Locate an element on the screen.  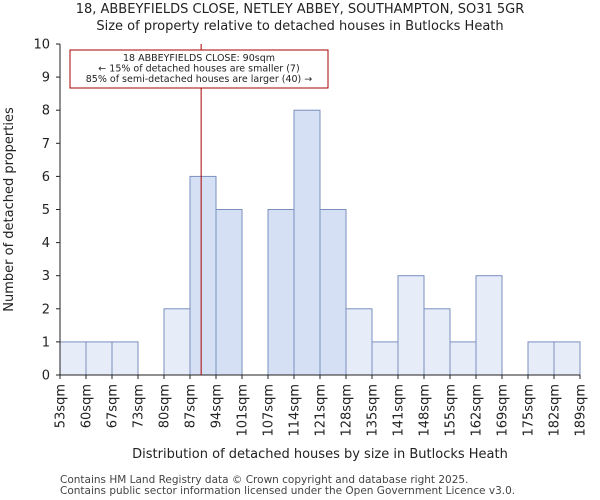
annotation-line: 18 ABBEYFIELDS CLOSE: 90sqm is located at coordinates (199, 58).